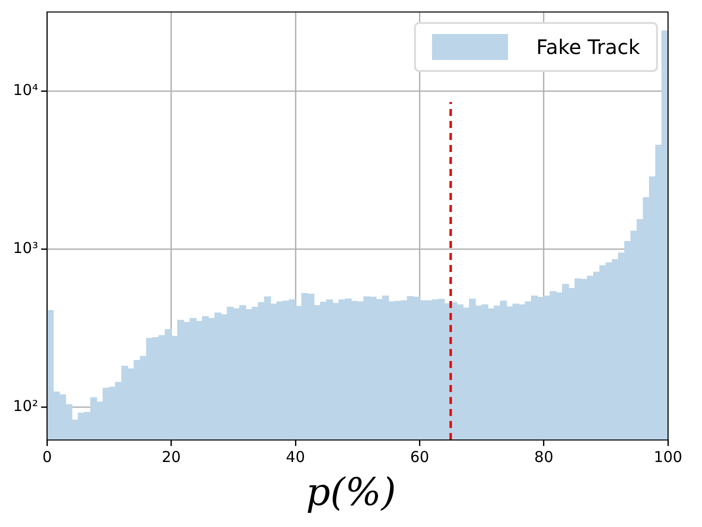 The width and height of the screenshot is (702, 527). I want to click on x-tick-label: 100, so click(668, 457).